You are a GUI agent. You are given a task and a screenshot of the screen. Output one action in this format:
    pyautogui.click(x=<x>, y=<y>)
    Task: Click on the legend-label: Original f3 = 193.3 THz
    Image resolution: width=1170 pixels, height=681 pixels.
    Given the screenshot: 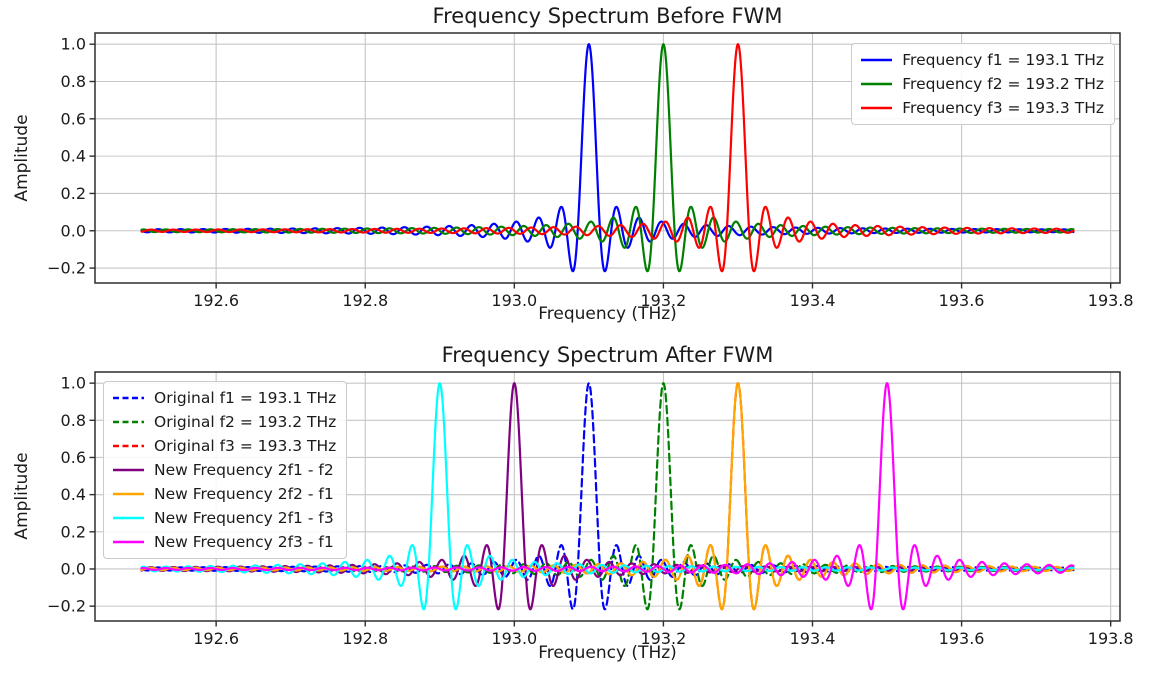 What is the action you would take?
    pyautogui.click(x=245, y=446)
    